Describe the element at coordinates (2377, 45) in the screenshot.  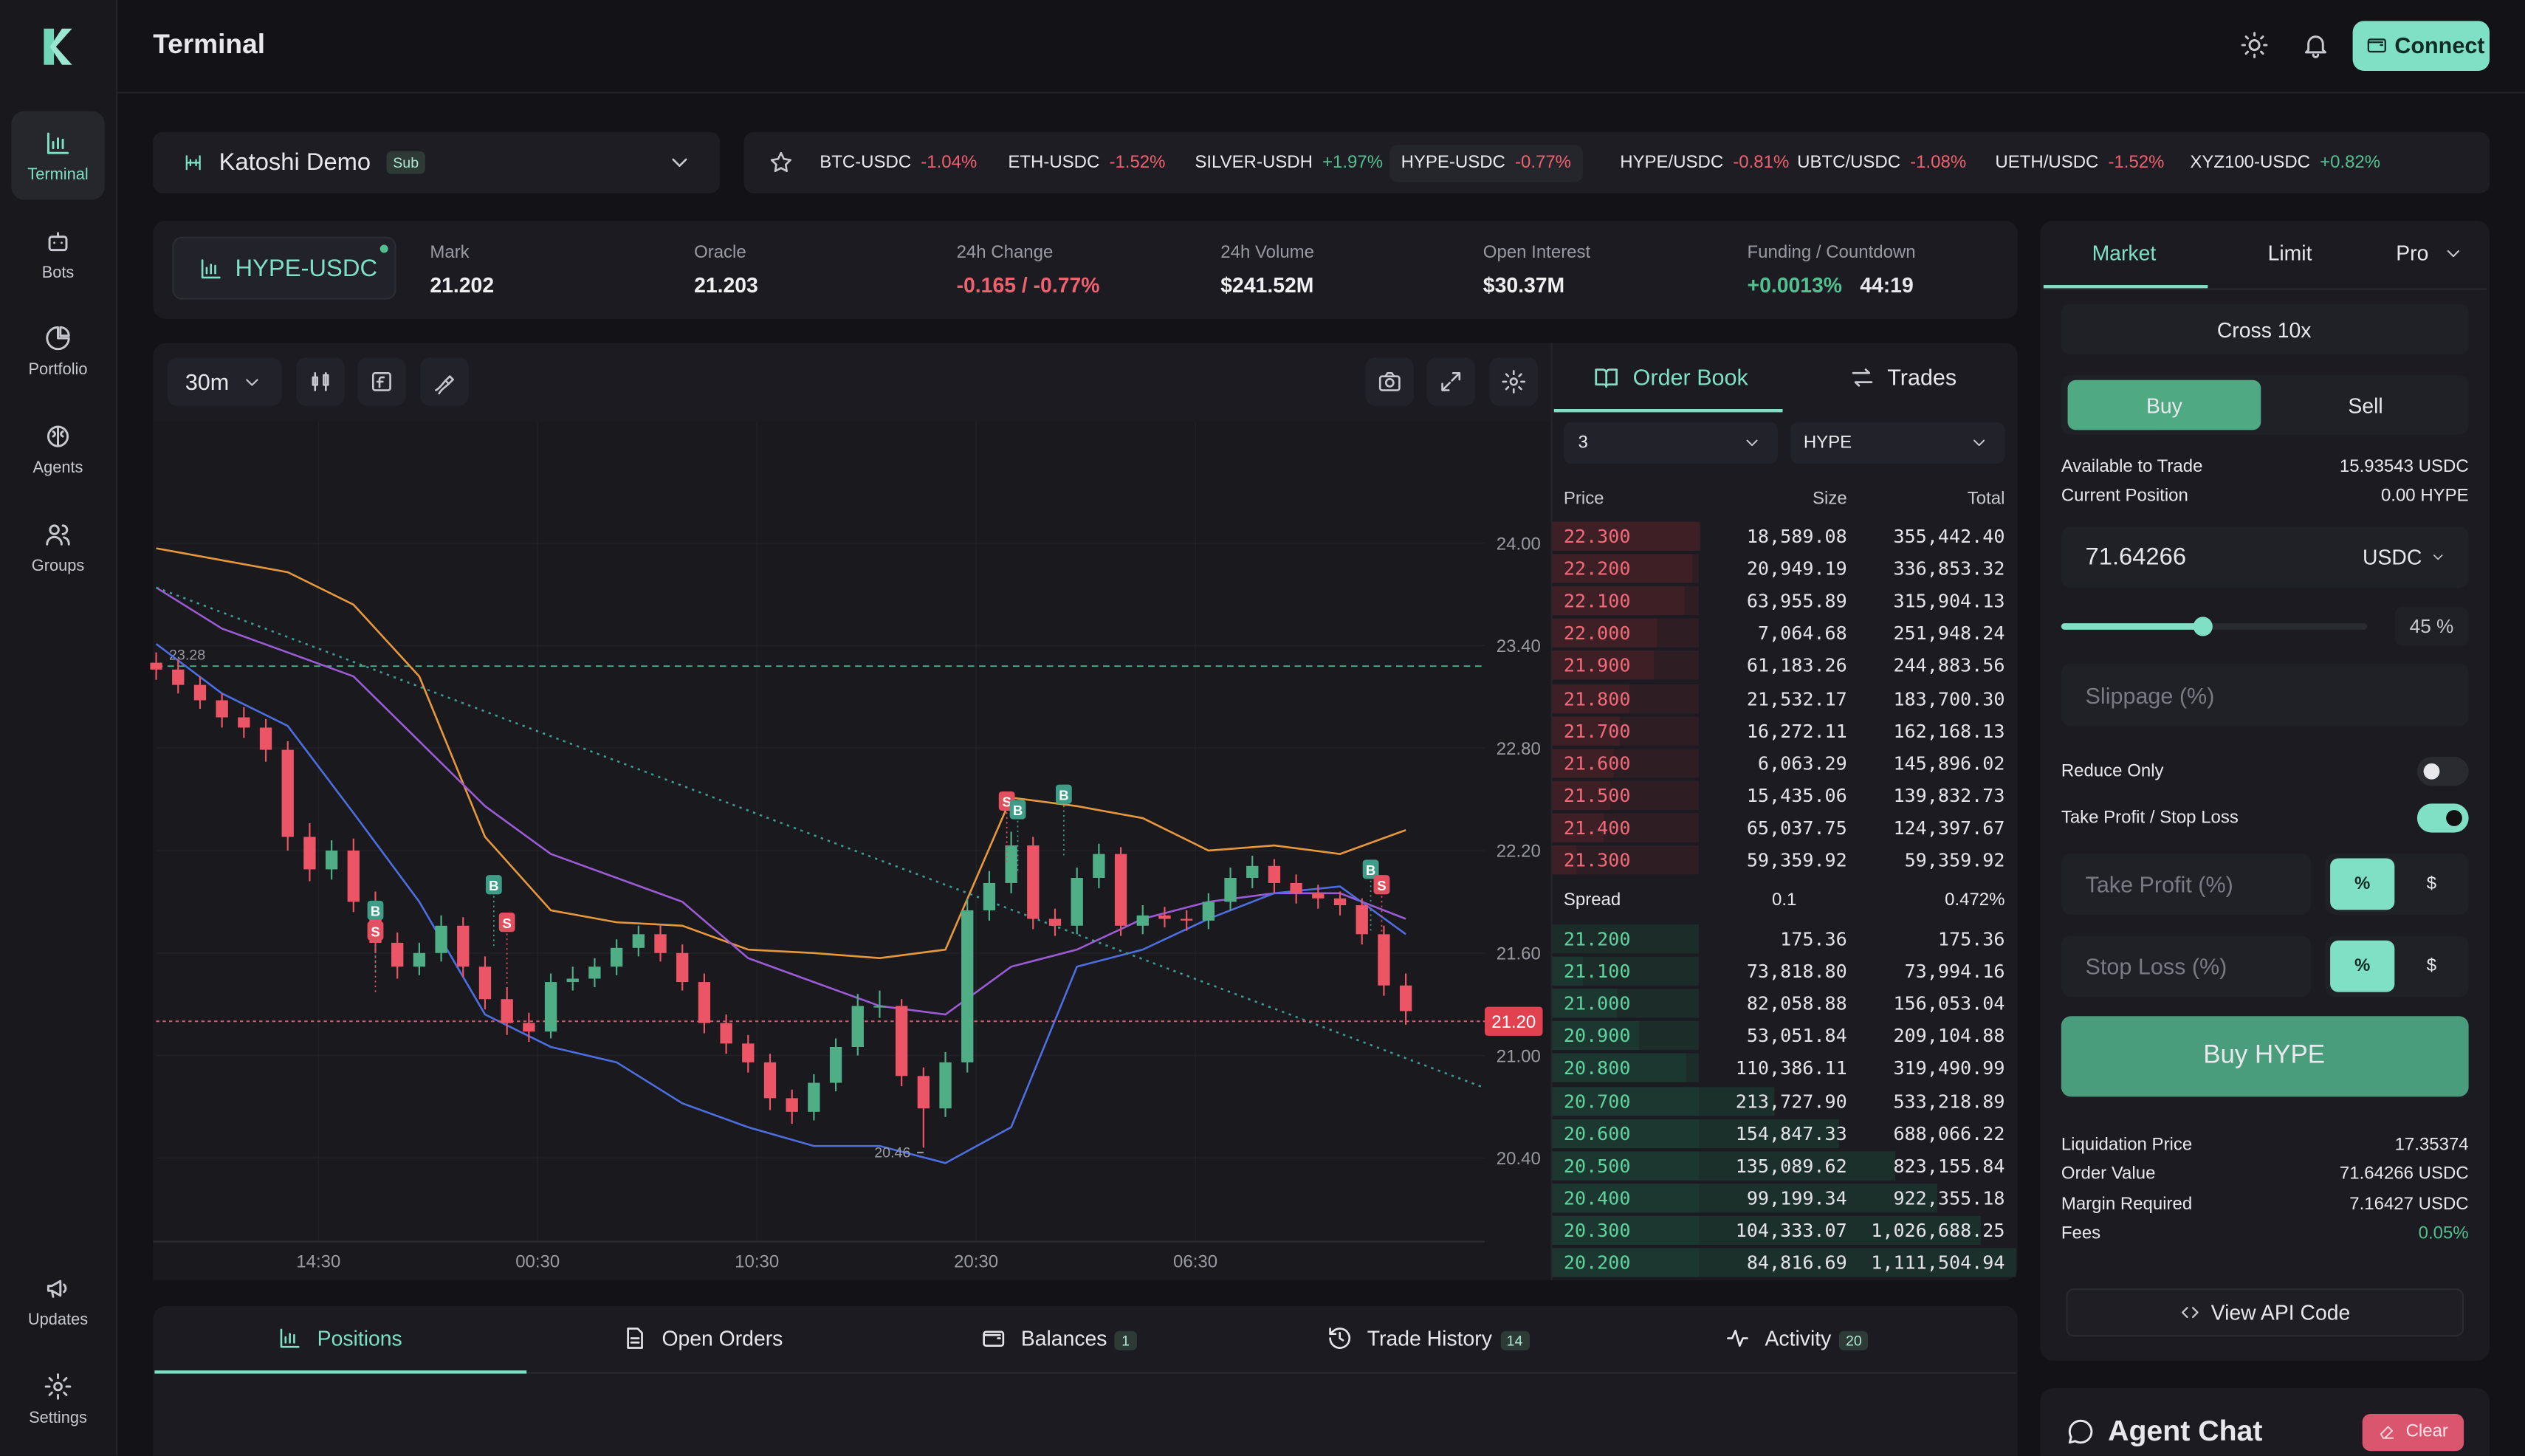
I see `wallet-icon` at that location.